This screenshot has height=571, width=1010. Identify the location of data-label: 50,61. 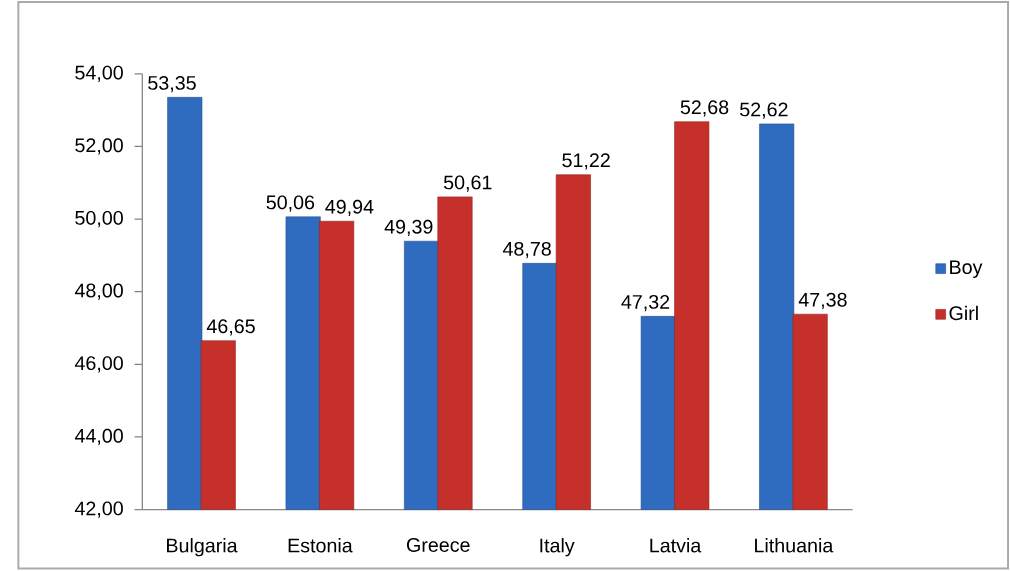
(467, 183).